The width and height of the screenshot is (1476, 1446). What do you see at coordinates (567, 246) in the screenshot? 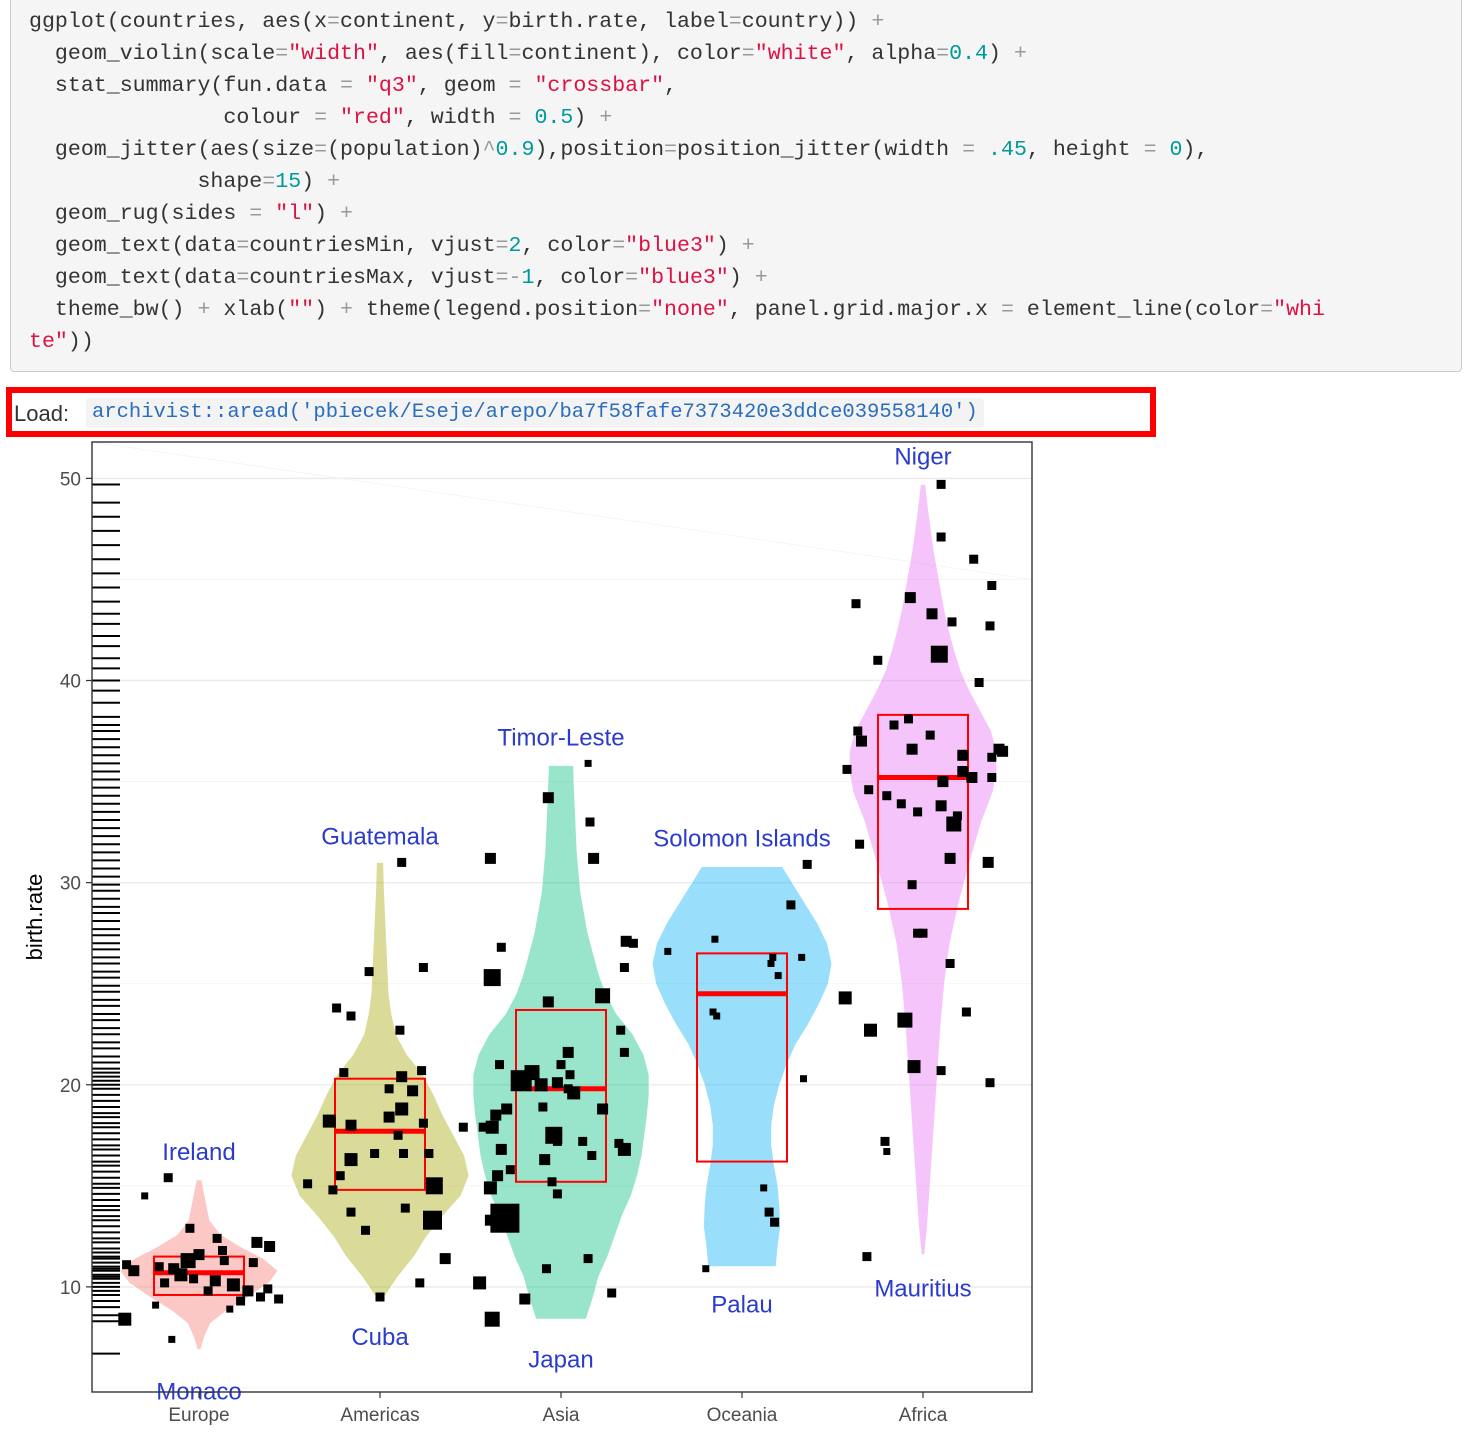
I see `code-token: , color` at bounding box center [567, 246].